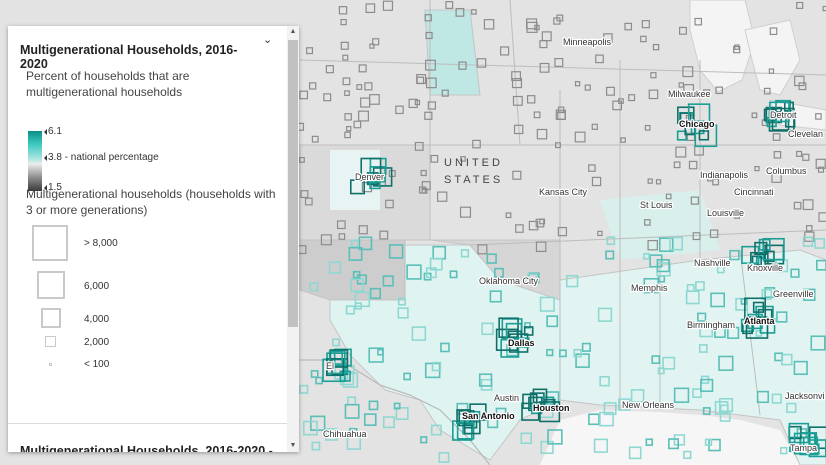 The image size is (826, 465). I want to click on scrollbar-thumb, so click(293, 183).